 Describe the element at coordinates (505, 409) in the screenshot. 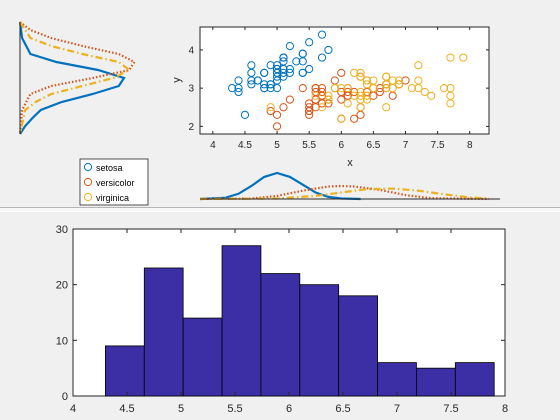

I see `histogram-x-tick-label: 8` at that location.